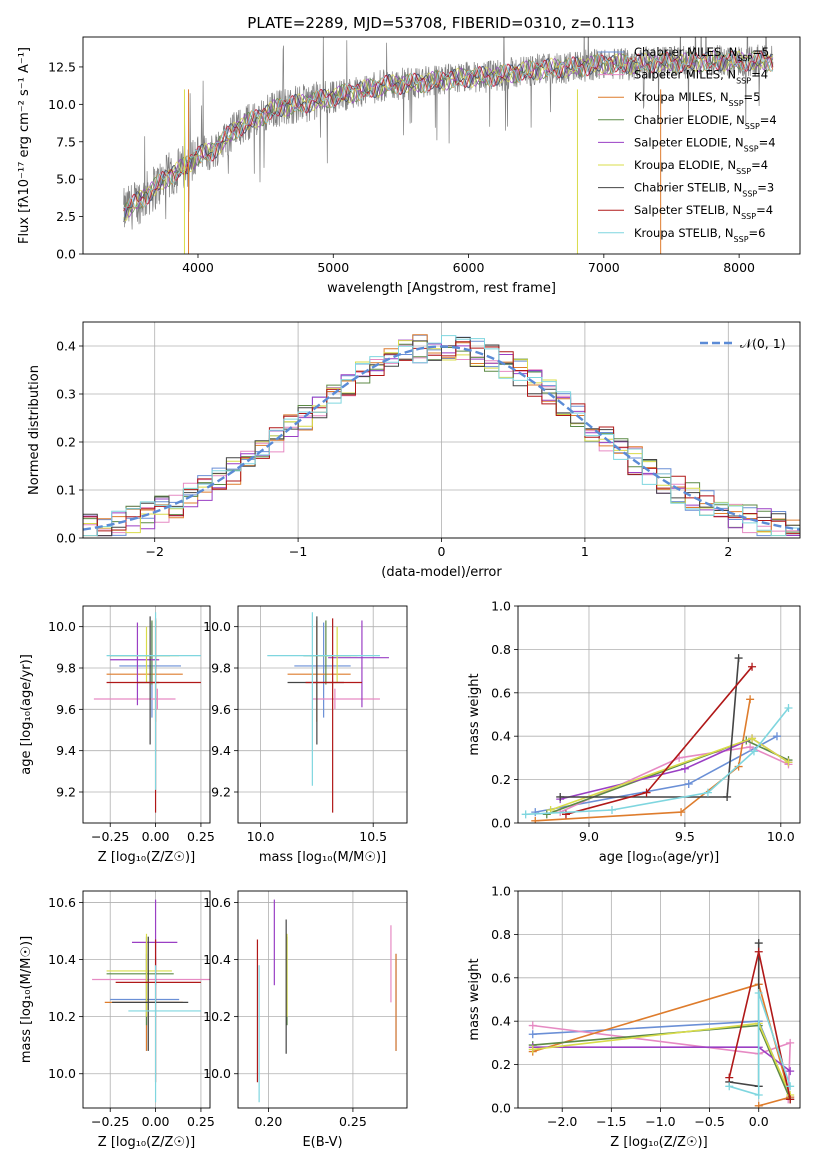  I want to click on x-tick-label: 1, so click(585, 551).